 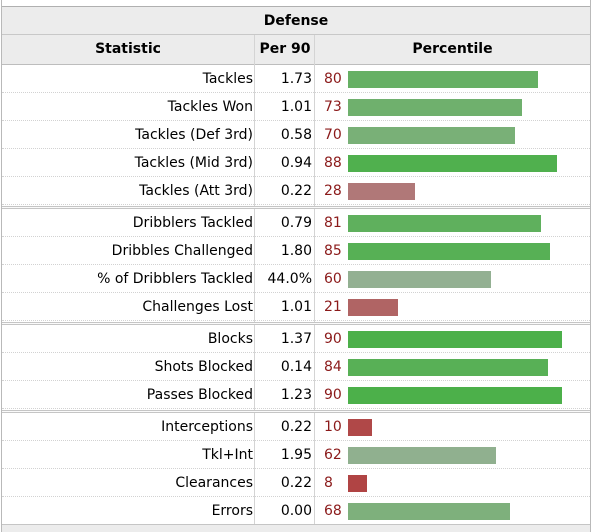 What do you see at coordinates (333, 191) in the screenshot?
I see `percentile-value: 28` at bounding box center [333, 191].